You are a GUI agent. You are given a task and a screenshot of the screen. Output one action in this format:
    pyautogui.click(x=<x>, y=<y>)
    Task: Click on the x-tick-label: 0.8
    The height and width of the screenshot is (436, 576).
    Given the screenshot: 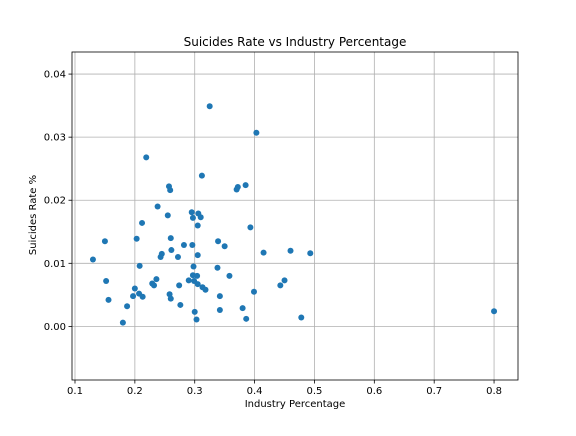 What is the action you would take?
    pyautogui.click(x=494, y=391)
    